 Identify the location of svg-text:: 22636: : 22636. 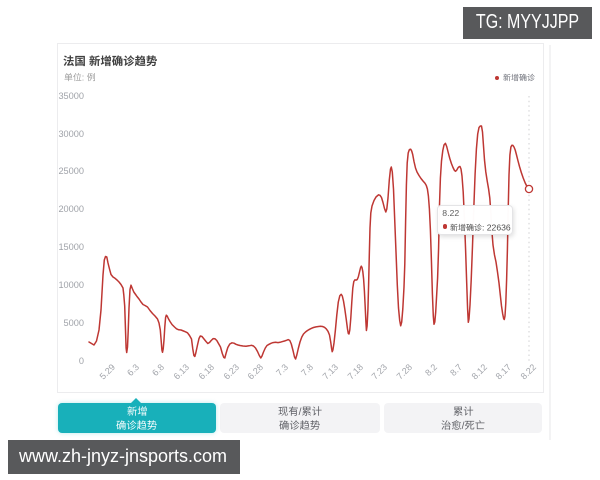
(496, 227).